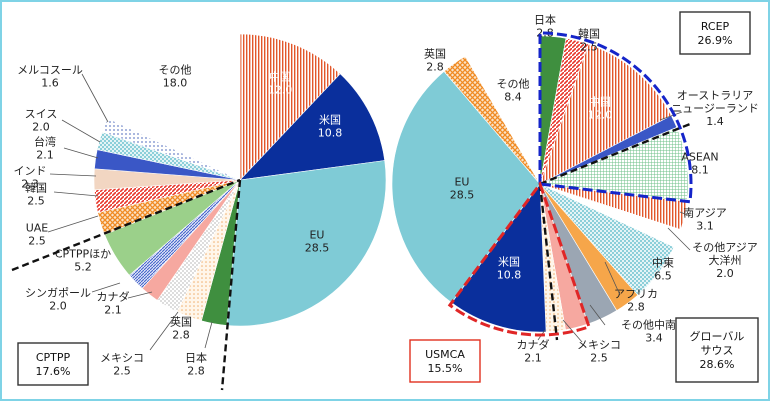  I want to click on left-label-その他: その他, so click(175, 70).